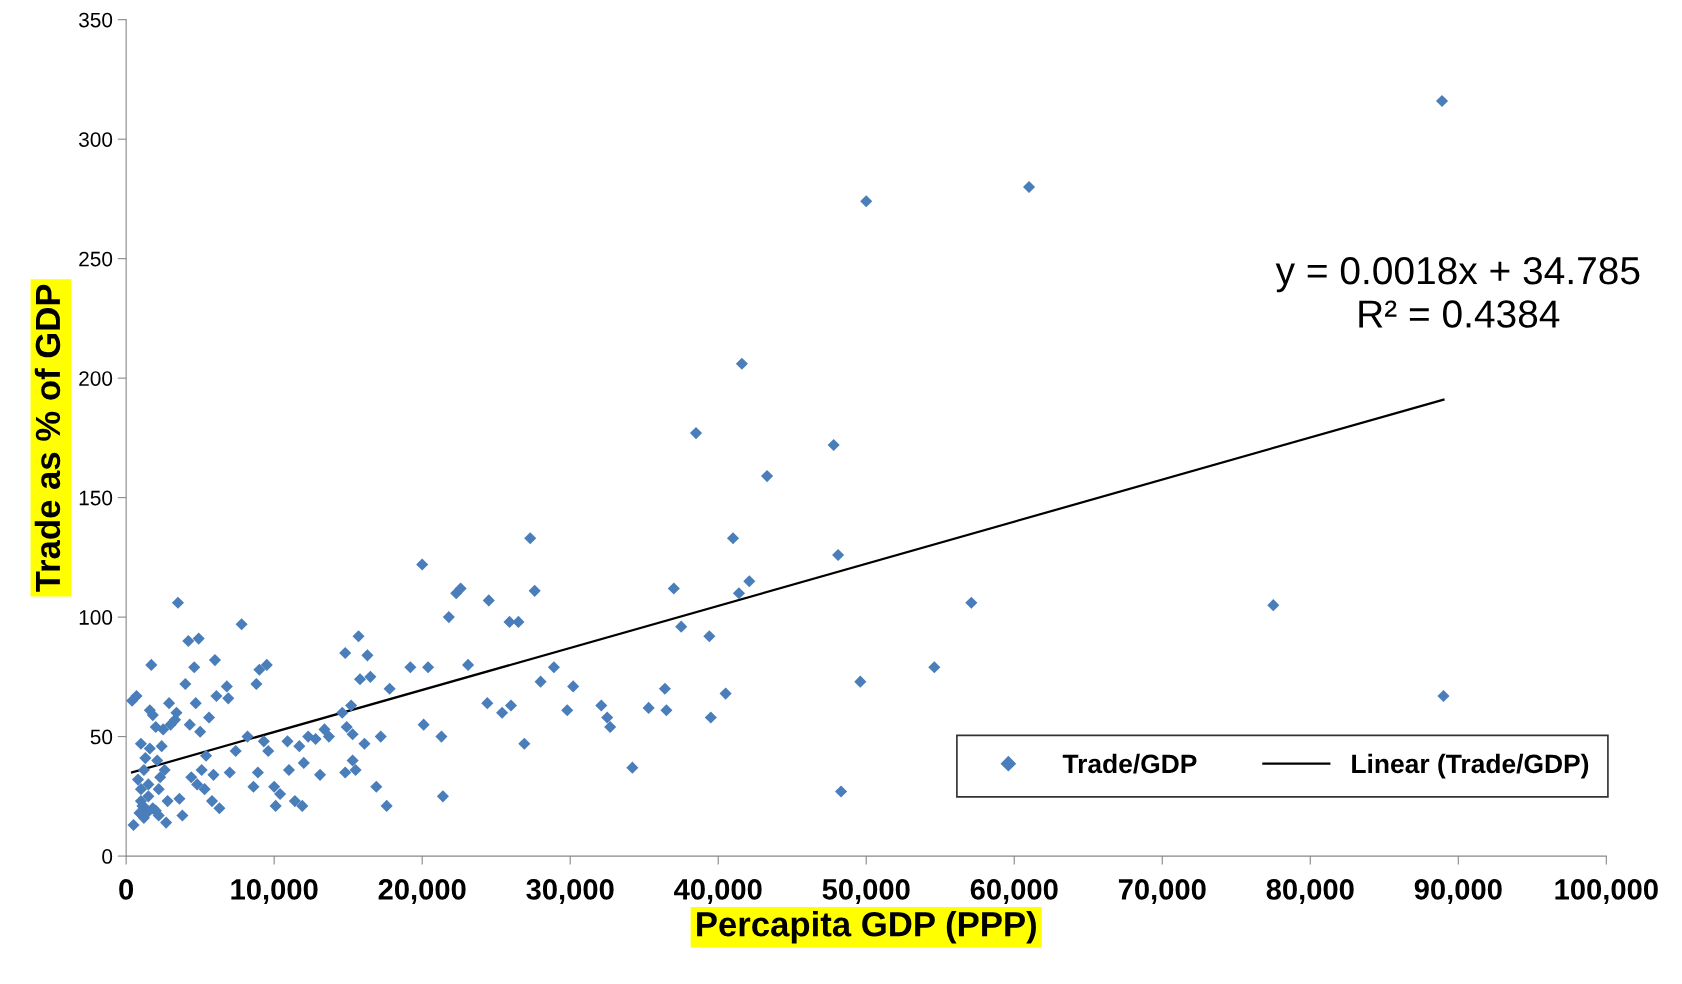 The width and height of the screenshot is (1682, 984). What do you see at coordinates (126, 889) in the screenshot?
I see `x-tick-label: 0` at bounding box center [126, 889].